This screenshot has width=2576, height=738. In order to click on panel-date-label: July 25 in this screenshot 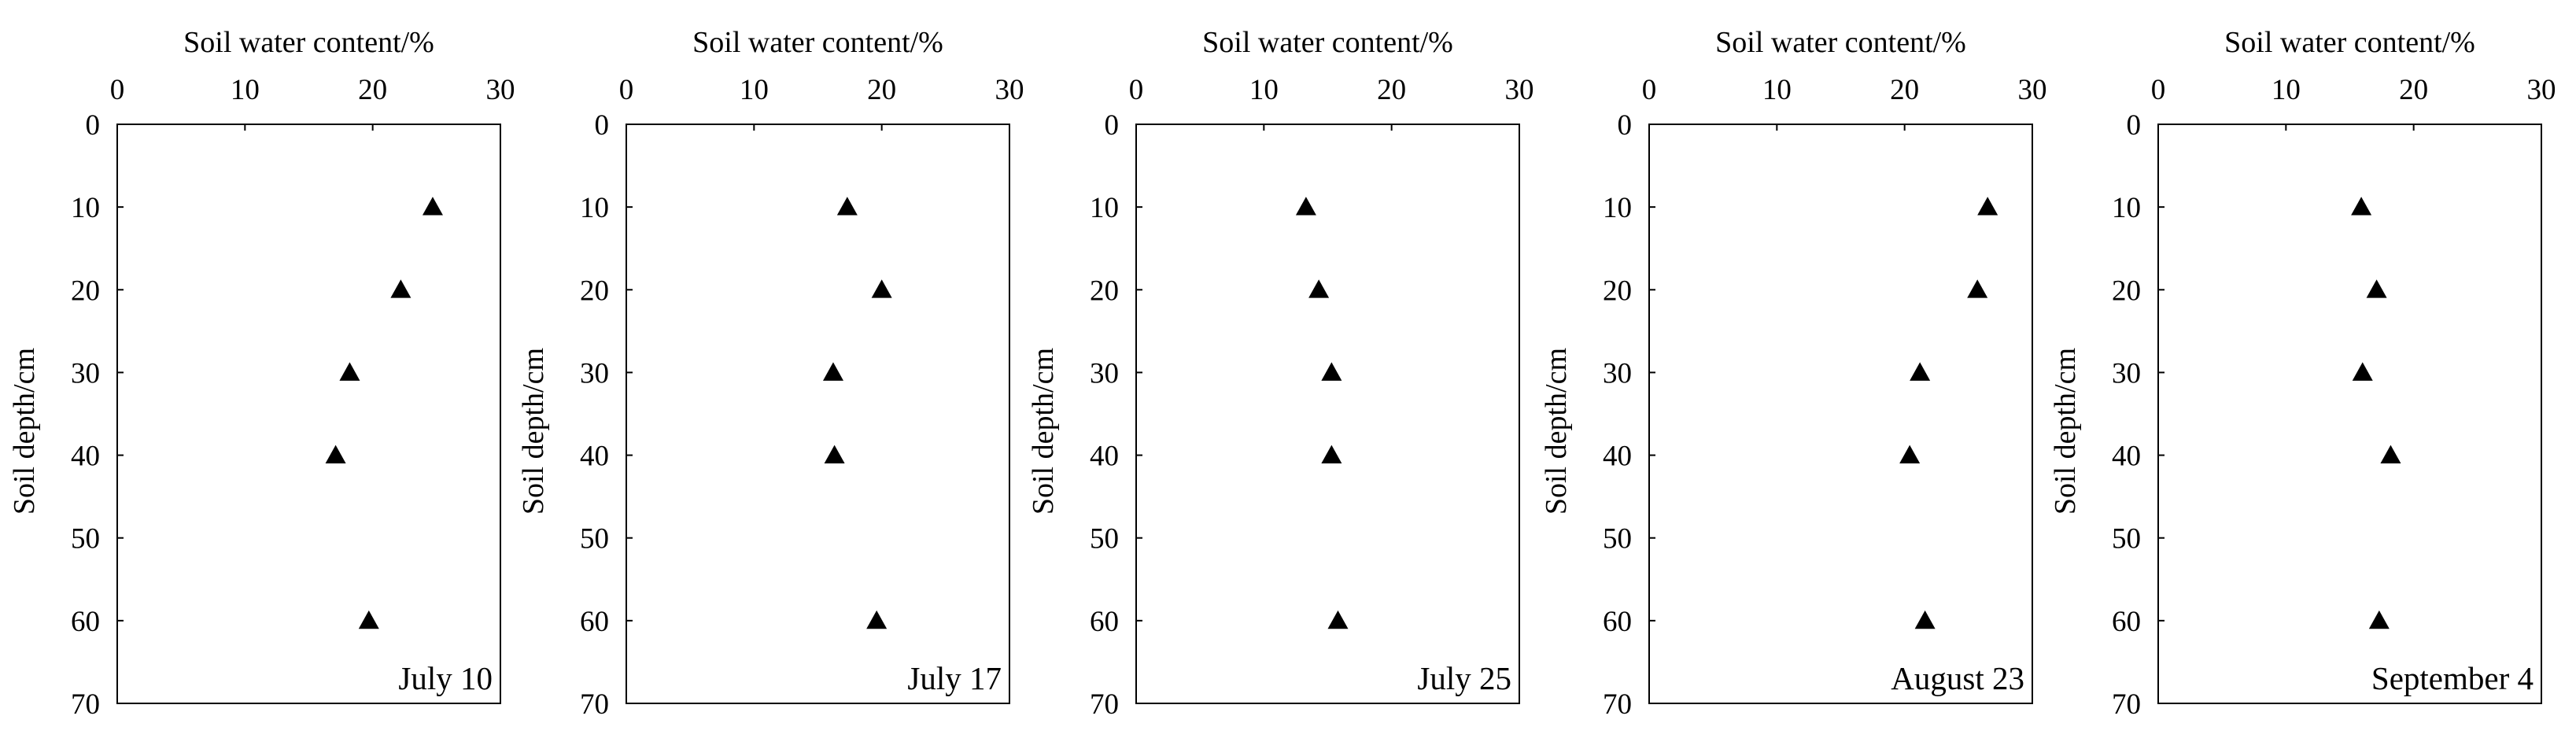, I will do `click(1464, 678)`.